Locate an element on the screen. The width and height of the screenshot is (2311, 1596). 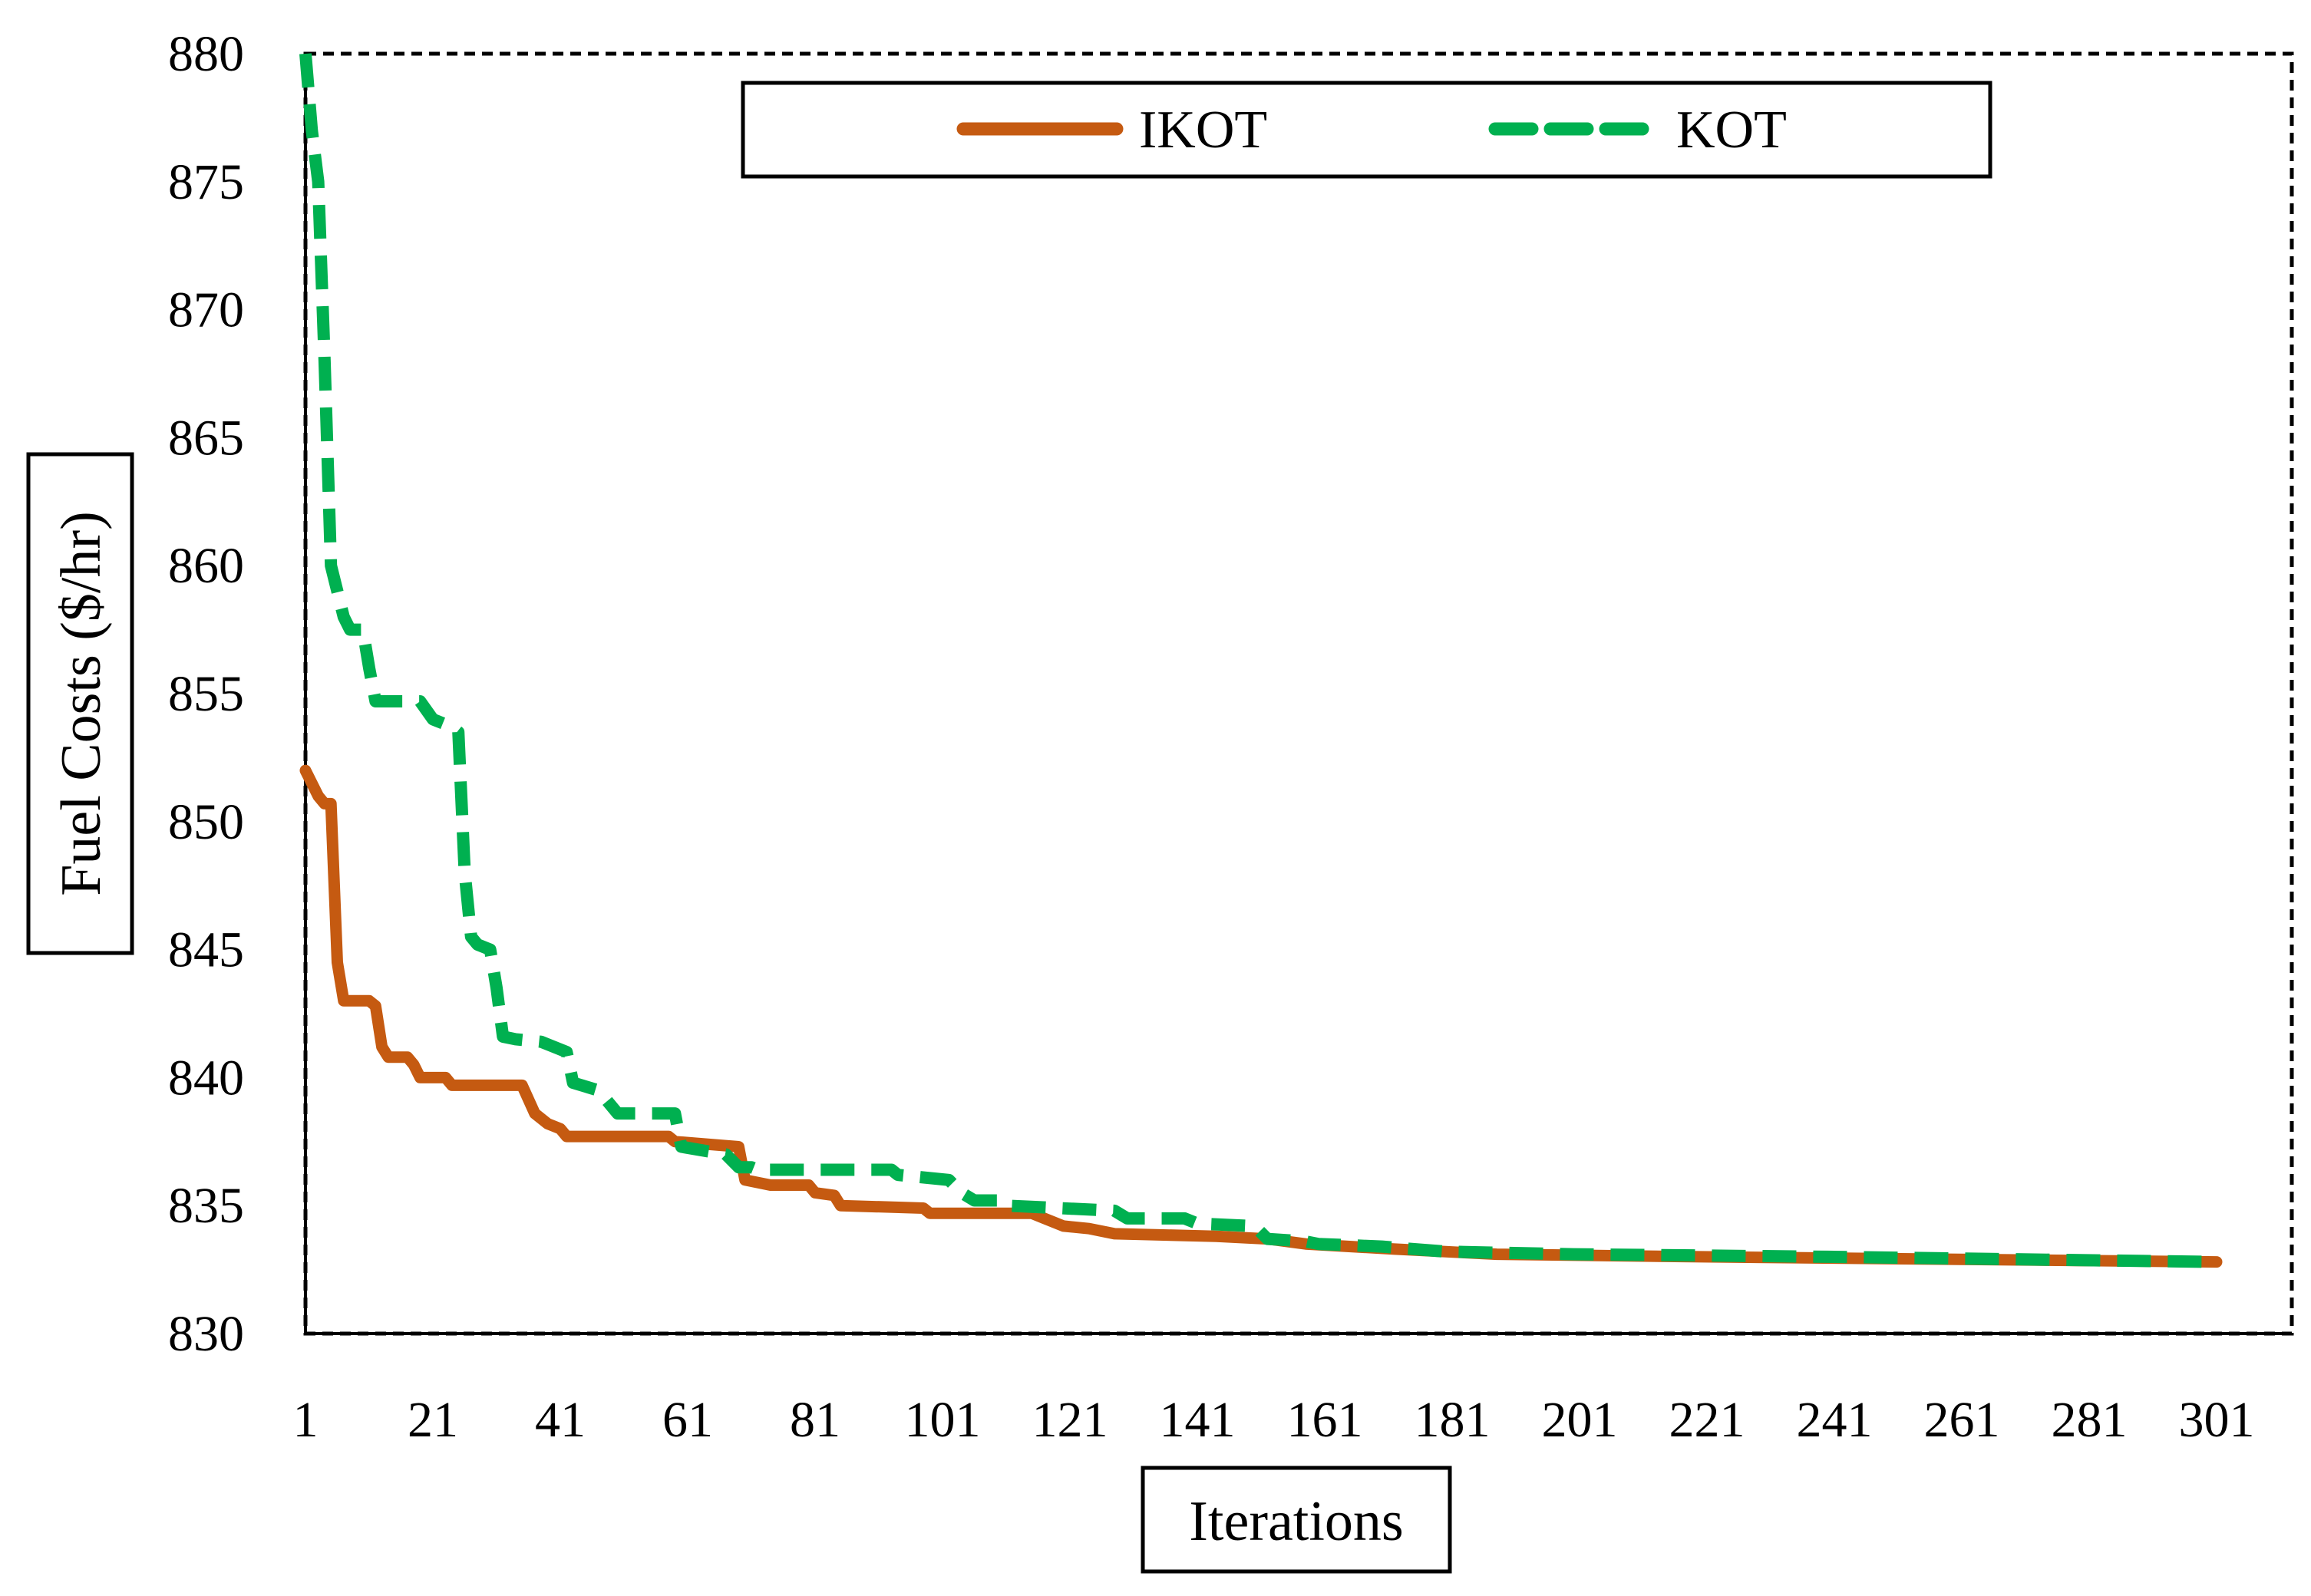
y-axis-title: Fuel Costs ($/hr) is located at coordinates (81, 703).